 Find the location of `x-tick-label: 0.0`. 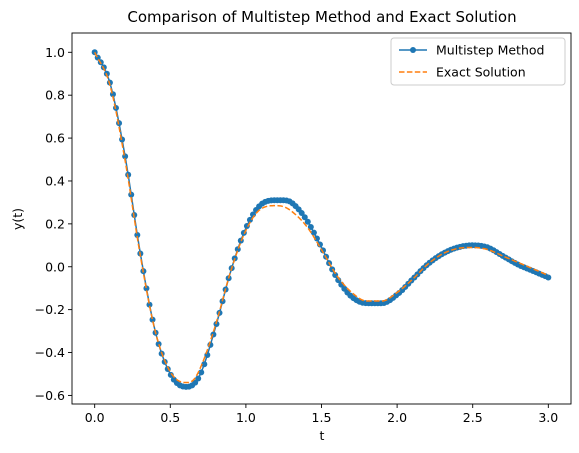

x-tick-label: 0.0 is located at coordinates (95, 417).